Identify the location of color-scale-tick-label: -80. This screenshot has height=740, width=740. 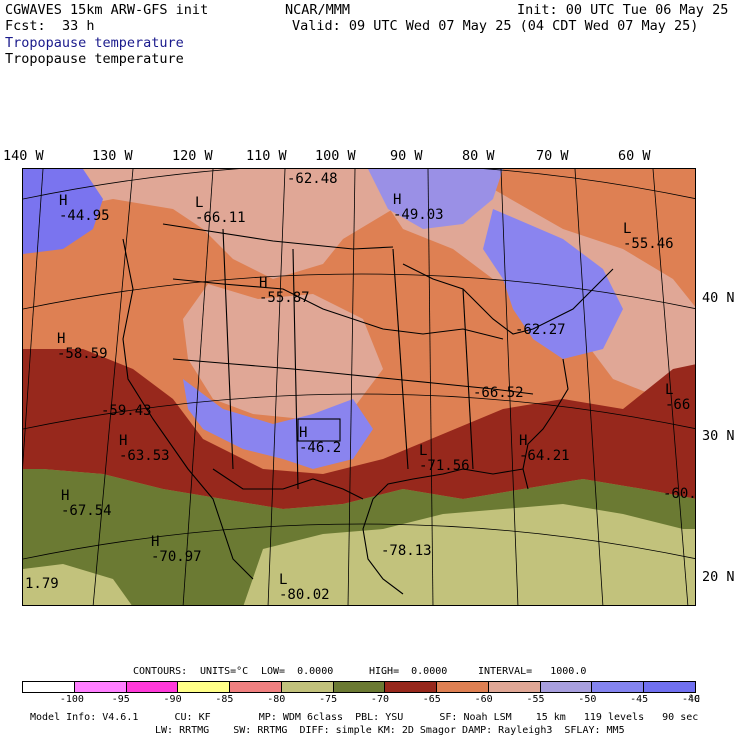
(276, 699).